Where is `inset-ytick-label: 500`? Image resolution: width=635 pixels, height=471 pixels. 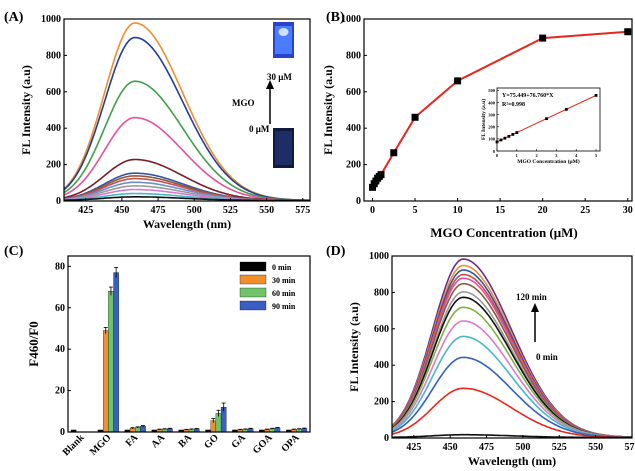 inset-ytick-label: 500 is located at coordinates (492, 90).